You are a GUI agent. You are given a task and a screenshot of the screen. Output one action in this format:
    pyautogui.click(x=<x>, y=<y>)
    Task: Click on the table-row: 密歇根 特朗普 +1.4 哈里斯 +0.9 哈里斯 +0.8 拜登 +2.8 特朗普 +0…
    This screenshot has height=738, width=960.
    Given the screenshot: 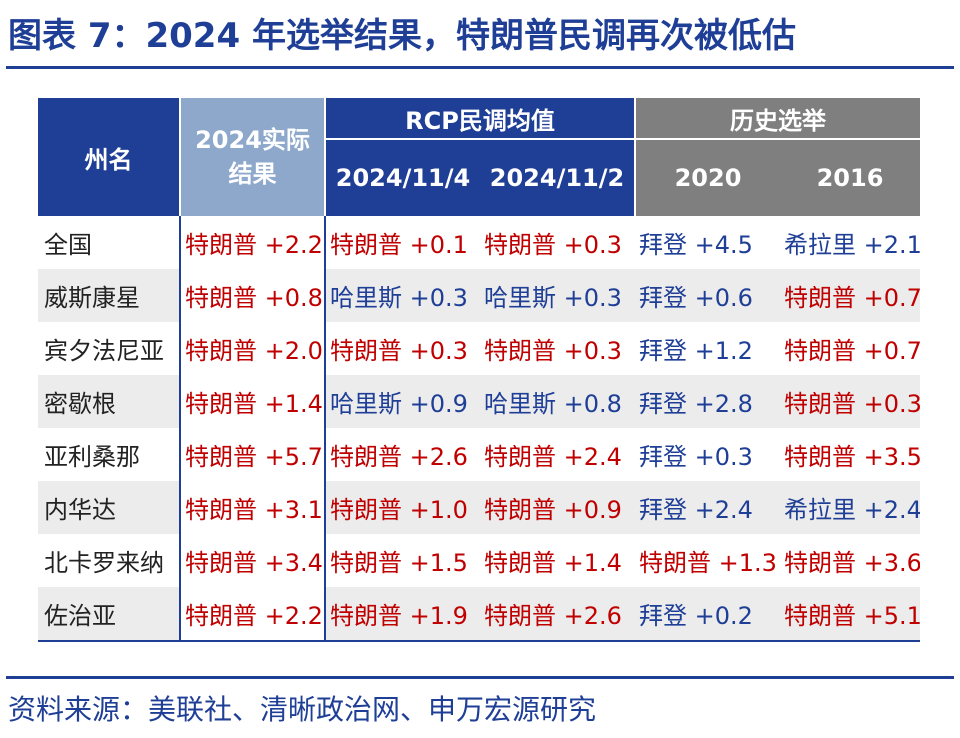 What is the action you would take?
    pyautogui.click(x=479, y=401)
    